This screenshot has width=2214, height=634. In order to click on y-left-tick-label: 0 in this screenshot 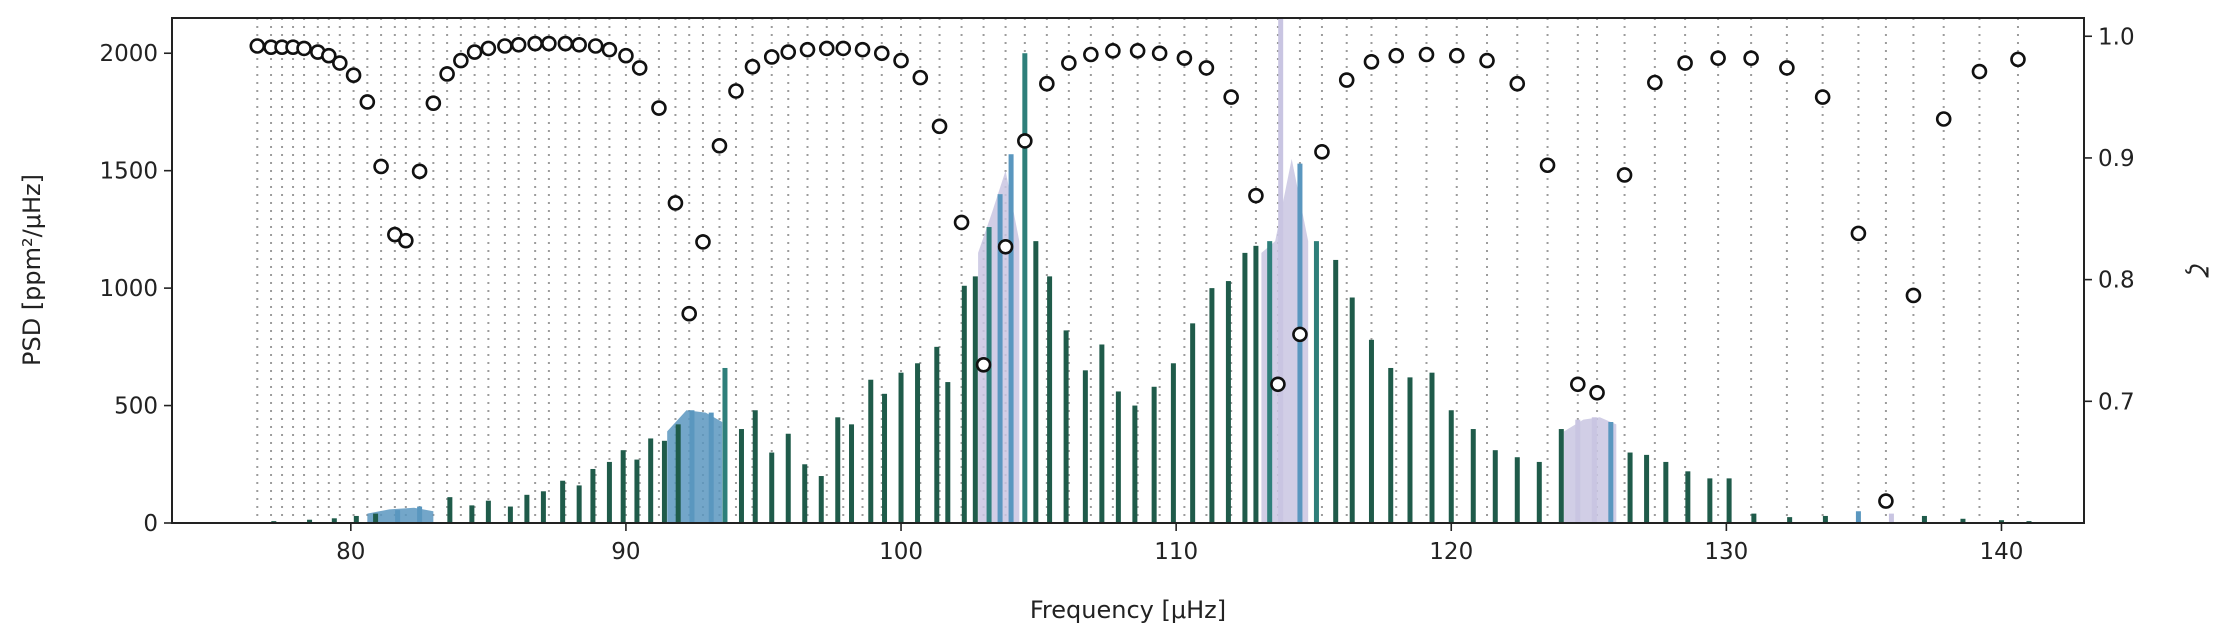, I will do `click(150, 524)`.